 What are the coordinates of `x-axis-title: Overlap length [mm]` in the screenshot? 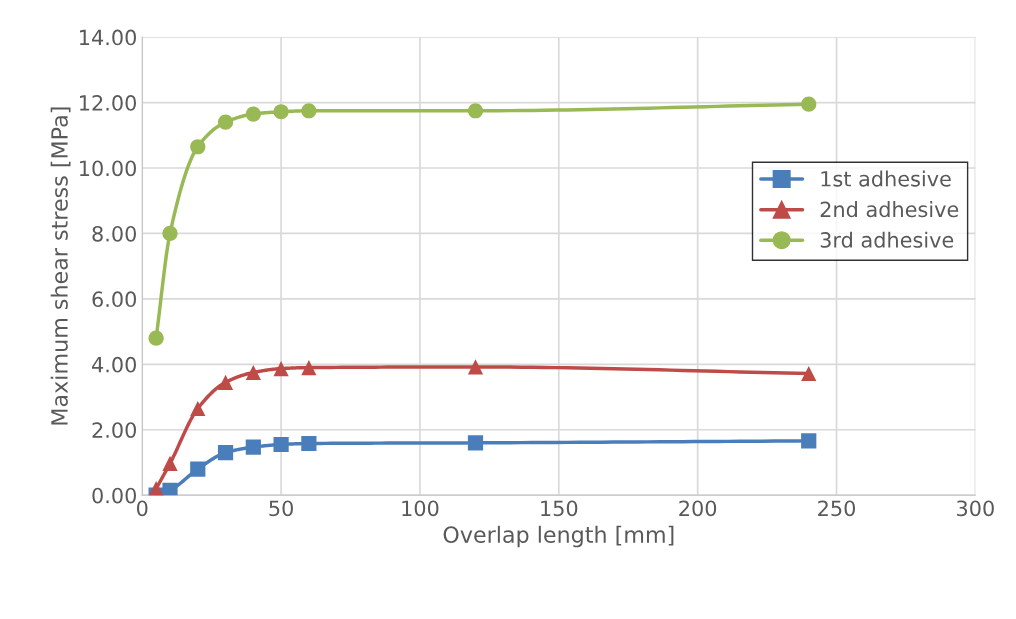 It's located at (558, 536).